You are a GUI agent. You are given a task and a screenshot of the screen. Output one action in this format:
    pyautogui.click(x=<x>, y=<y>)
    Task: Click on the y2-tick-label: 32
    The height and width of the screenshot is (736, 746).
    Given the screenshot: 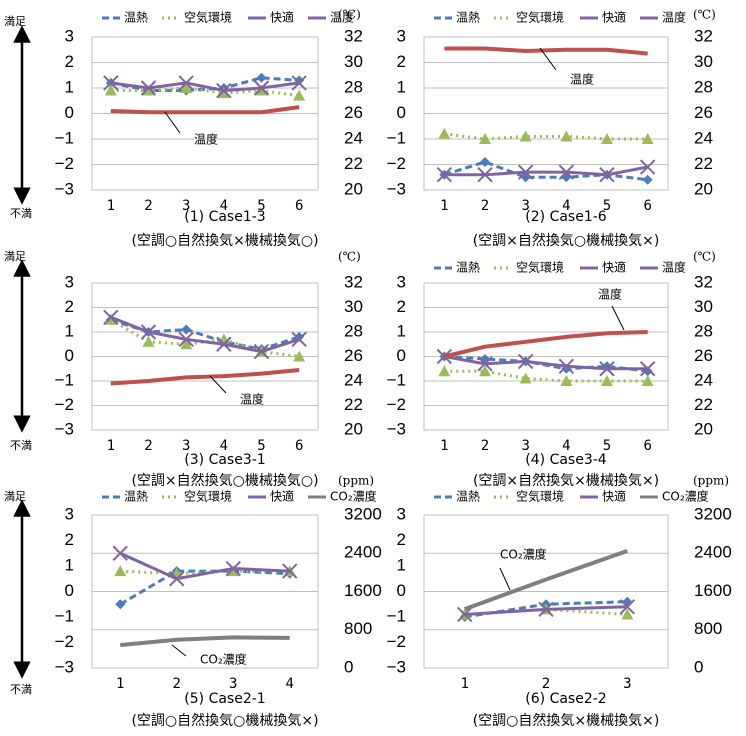 What is the action you would take?
    pyautogui.click(x=353, y=281)
    